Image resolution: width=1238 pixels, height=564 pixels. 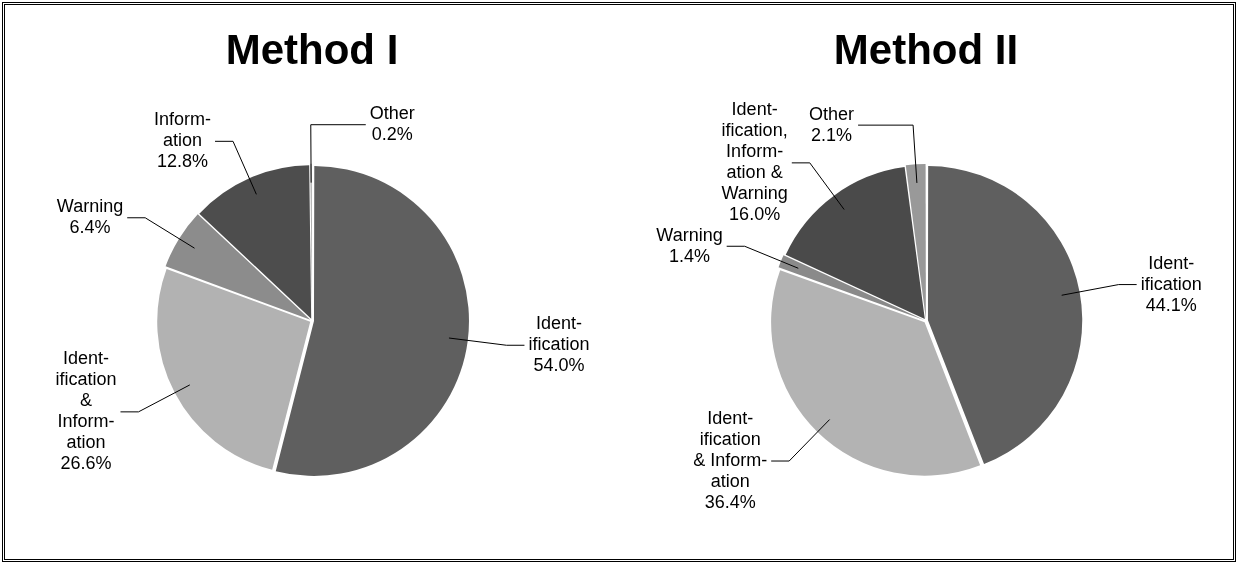 I want to click on data-label: 6.4%, so click(x=90, y=227).